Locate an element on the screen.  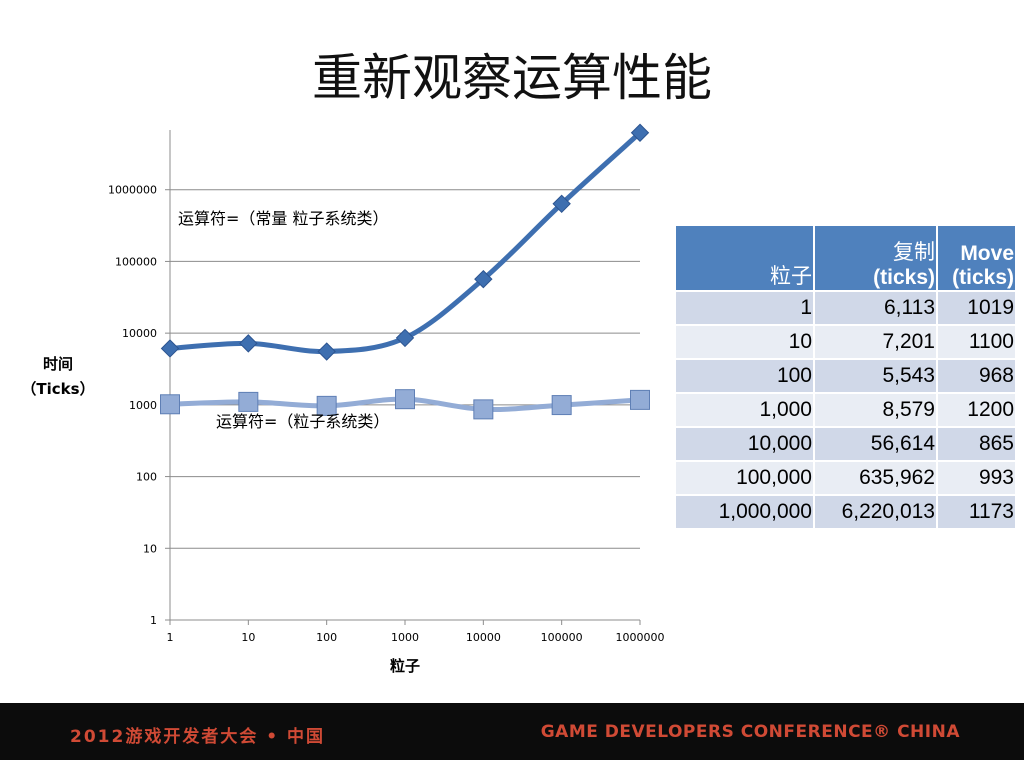
table-cell: 100,000 is located at coordinates (744, 478).